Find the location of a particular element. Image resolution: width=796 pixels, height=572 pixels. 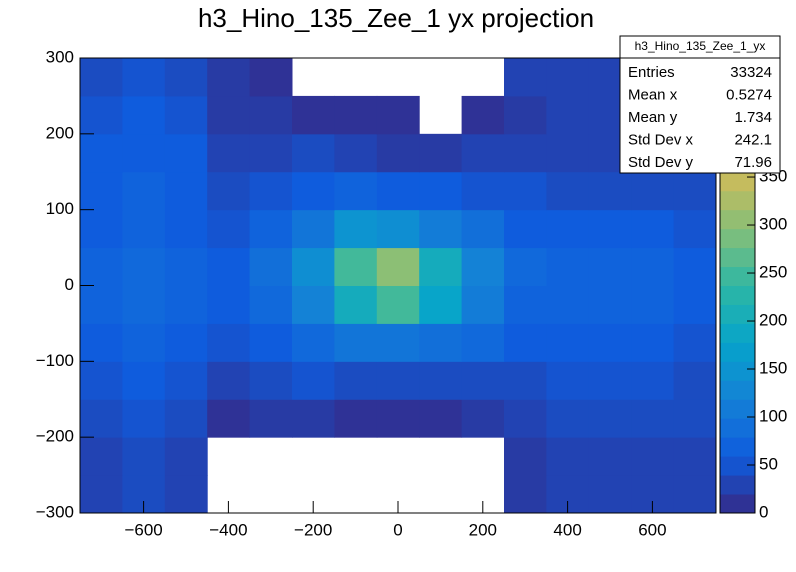

z-tick-label: 150 is located at coordinates (773, 367).